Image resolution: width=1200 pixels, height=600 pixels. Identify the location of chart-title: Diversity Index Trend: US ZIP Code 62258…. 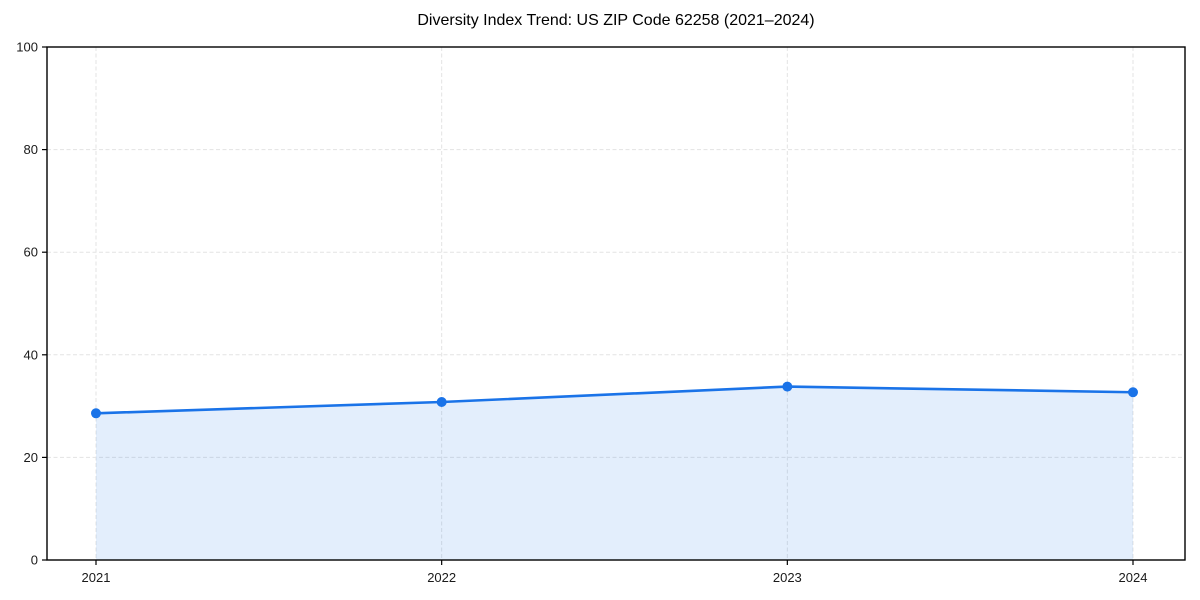
(616, 20).